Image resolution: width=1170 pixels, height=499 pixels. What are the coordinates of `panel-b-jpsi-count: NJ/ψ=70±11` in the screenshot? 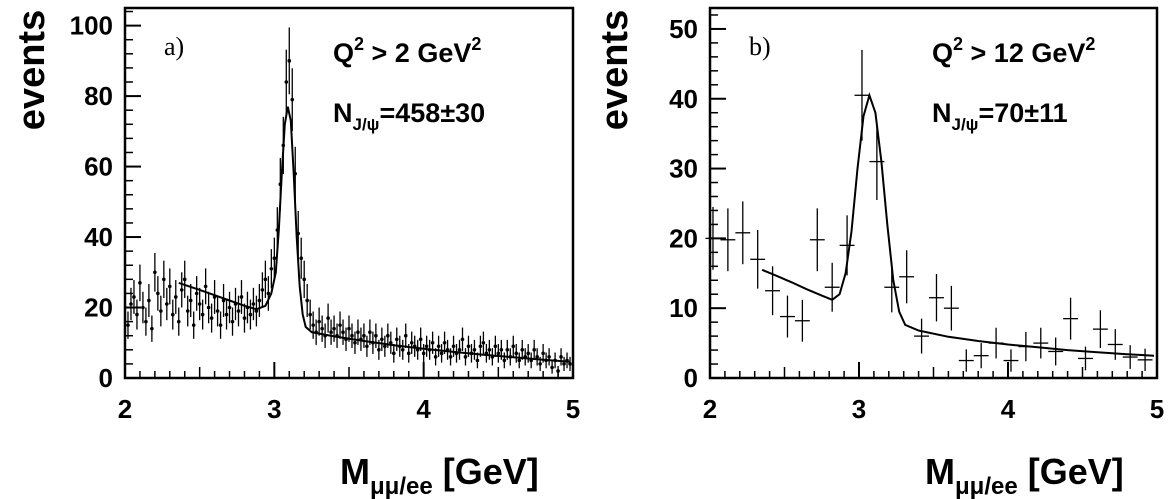 It's located at (1000, 116).